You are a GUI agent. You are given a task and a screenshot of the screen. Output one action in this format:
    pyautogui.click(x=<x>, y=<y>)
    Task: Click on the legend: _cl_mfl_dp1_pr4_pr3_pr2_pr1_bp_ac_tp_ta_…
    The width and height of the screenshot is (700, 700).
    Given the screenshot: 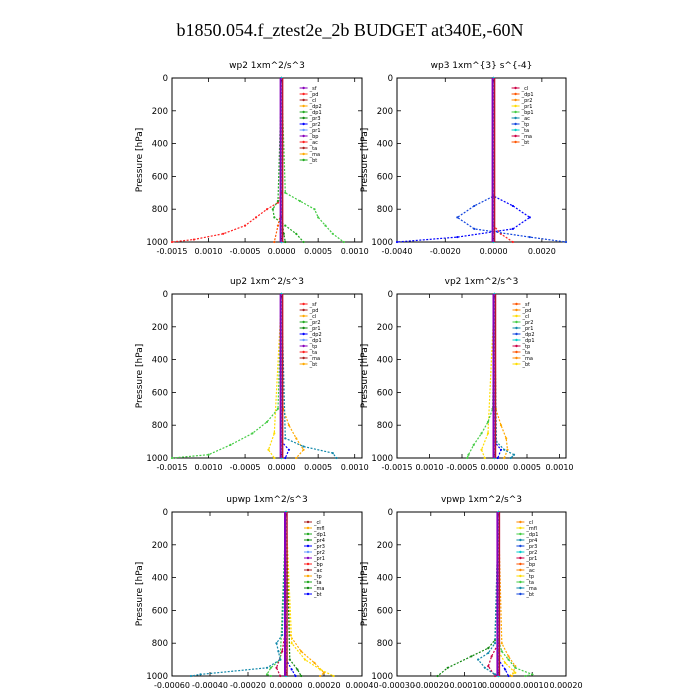 What is the action you would take?
    pyautogui.click(x=315, y=559)
    